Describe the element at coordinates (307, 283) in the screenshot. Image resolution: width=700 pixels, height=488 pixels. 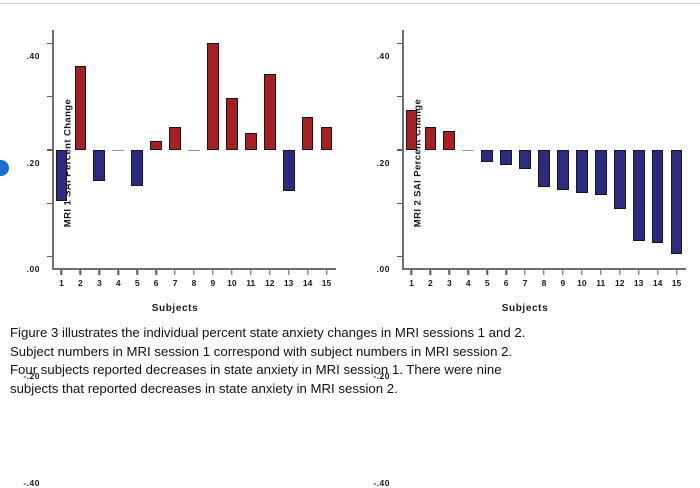
I see `x-tick-label: 14` at that location.